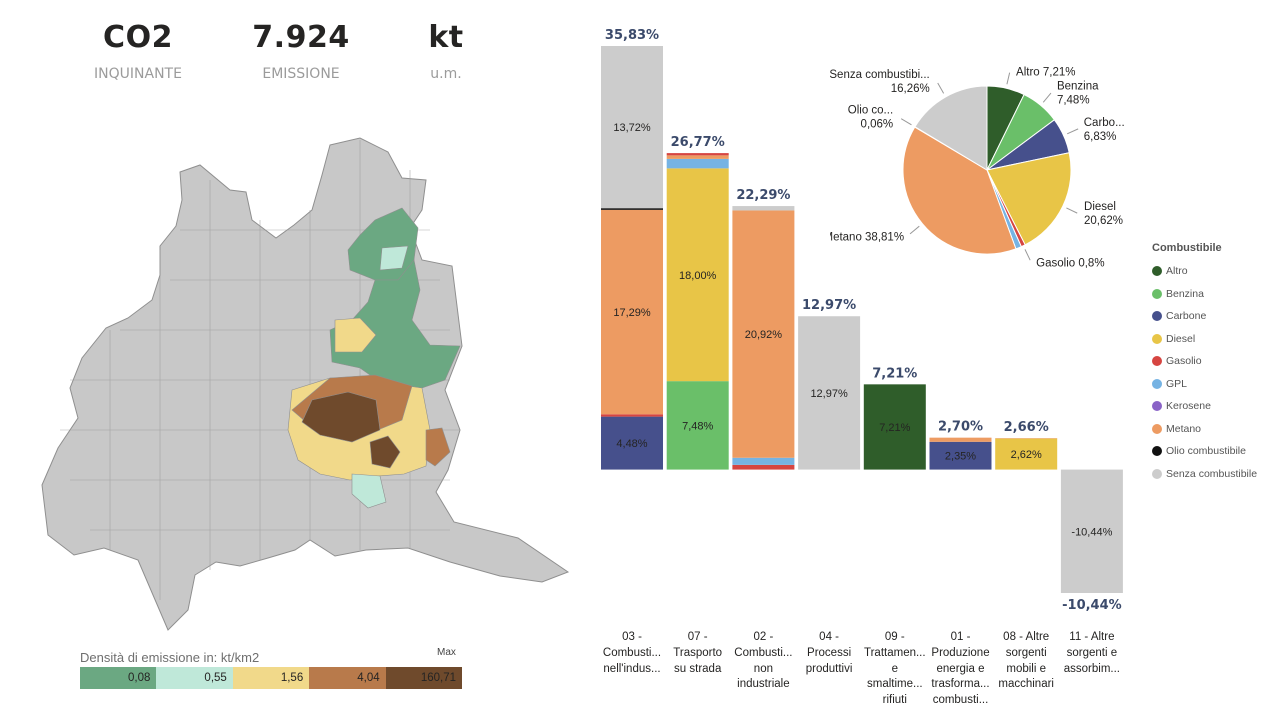 This screenshot has width=1280, height=720. Describe the element at coordinates (829, 668) in the screenshot. I see `category-label-line: produttivi` at that location.